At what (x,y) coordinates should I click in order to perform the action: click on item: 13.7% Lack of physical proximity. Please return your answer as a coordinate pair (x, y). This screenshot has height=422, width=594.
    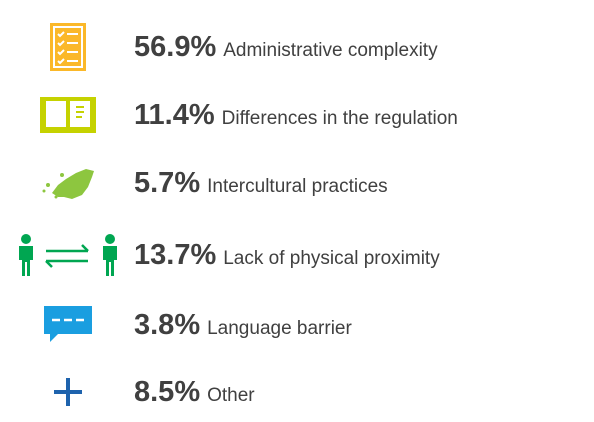
    Looking at the image, I should click on (297, 255).